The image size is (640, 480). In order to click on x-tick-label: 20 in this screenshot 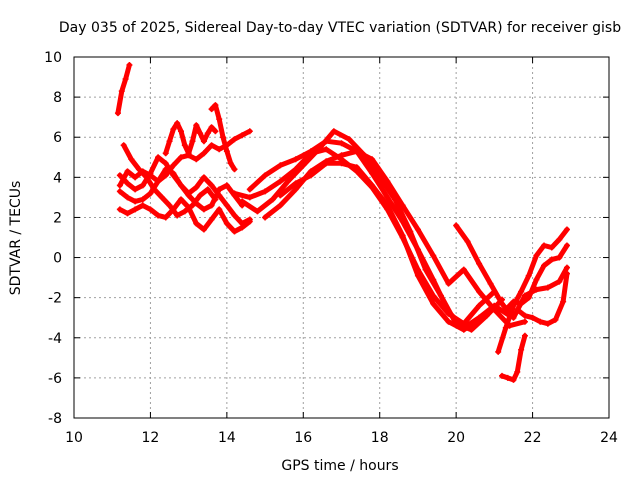, I will do `click(456, 438)`.